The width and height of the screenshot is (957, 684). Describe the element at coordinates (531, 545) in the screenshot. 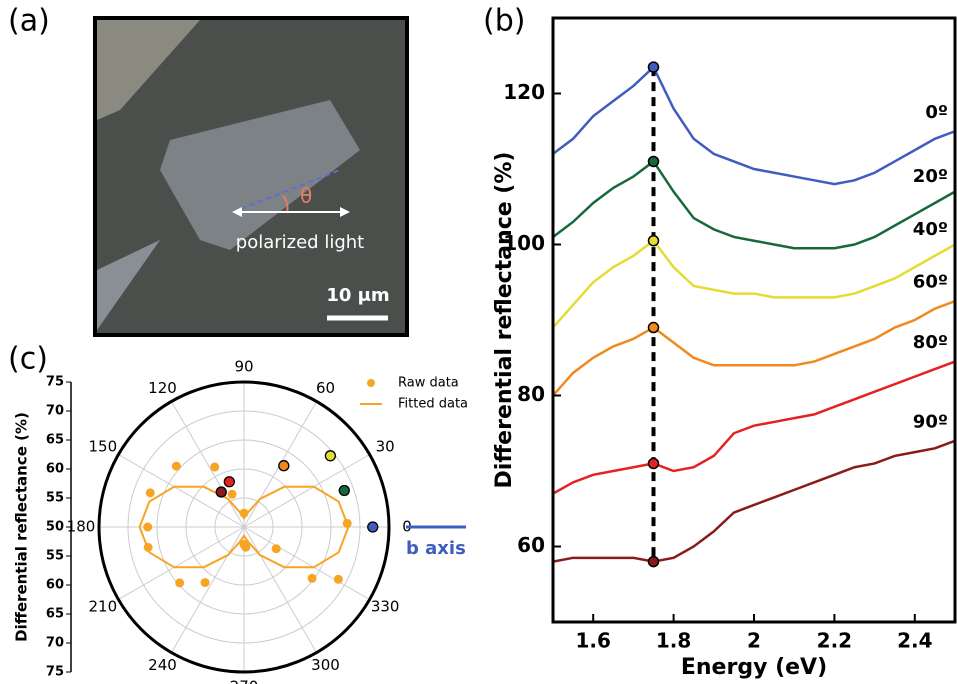

I see `y-tick-label: 60` at that location.